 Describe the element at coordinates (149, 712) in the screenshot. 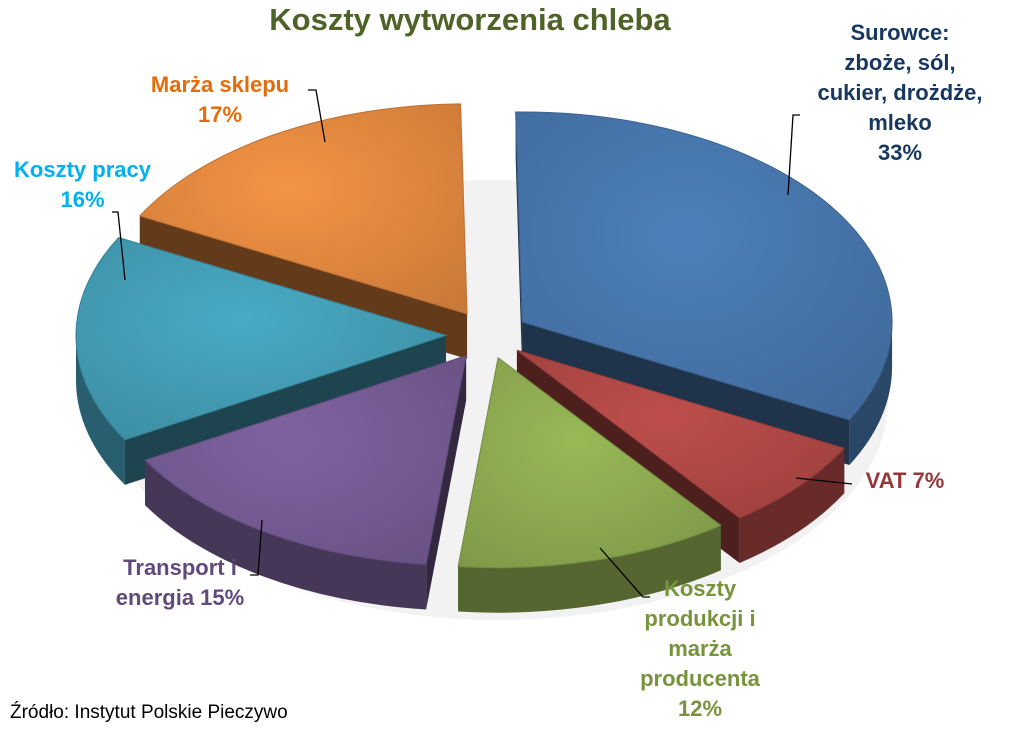

I see `source-note: Źródło: Instytut Polskie Pieczywo` at that location.